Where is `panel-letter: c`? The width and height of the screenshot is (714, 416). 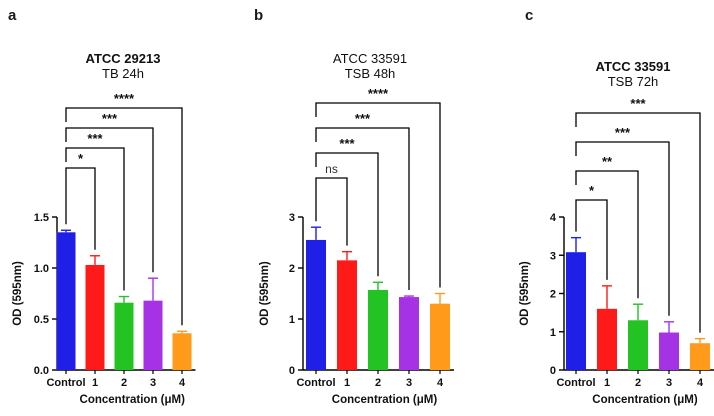 panel-letter: c is located at coordinates (529, 15).